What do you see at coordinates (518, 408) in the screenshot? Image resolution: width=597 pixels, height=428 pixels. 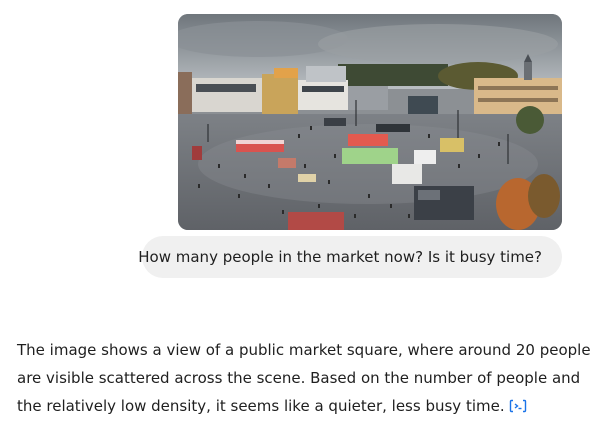 I see `citation-link-icon` at bounding box center [518, 408].